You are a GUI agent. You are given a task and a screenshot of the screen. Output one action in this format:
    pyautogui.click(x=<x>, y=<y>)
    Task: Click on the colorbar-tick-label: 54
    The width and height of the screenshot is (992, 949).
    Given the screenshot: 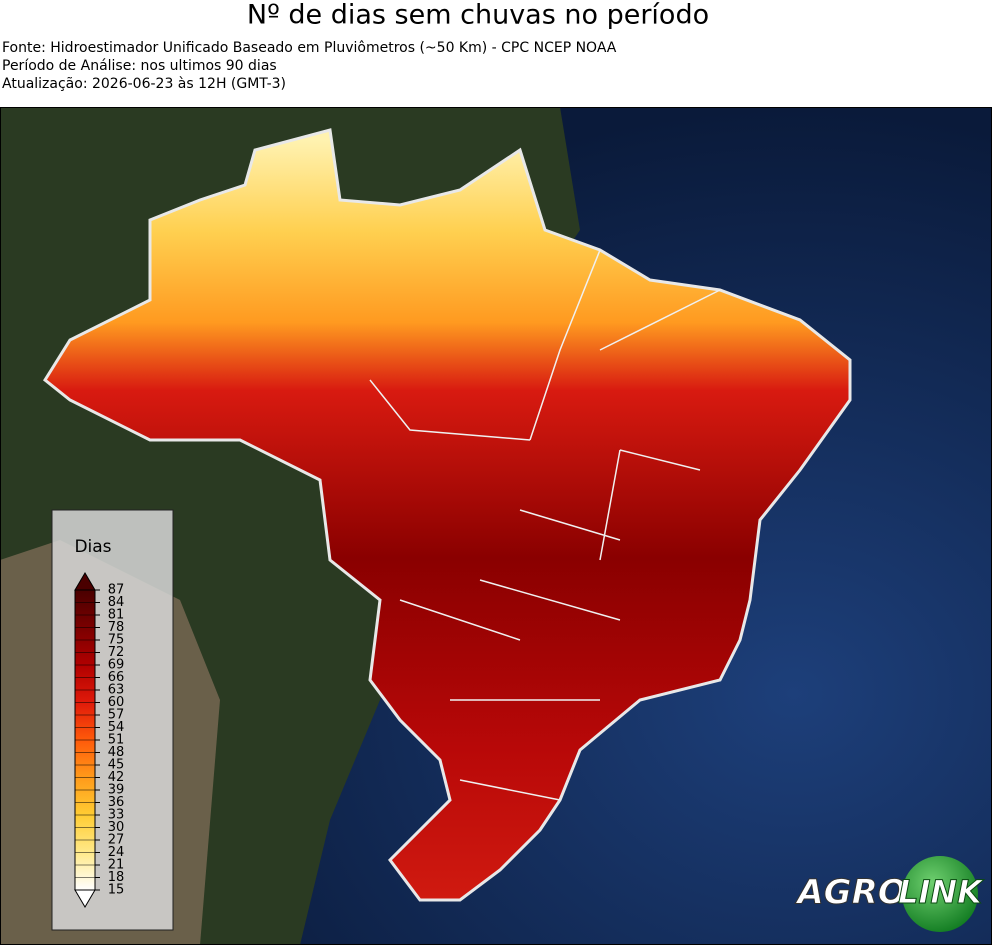 What is the action you would take?
    pyautogui.click(x=116, y=727)
    